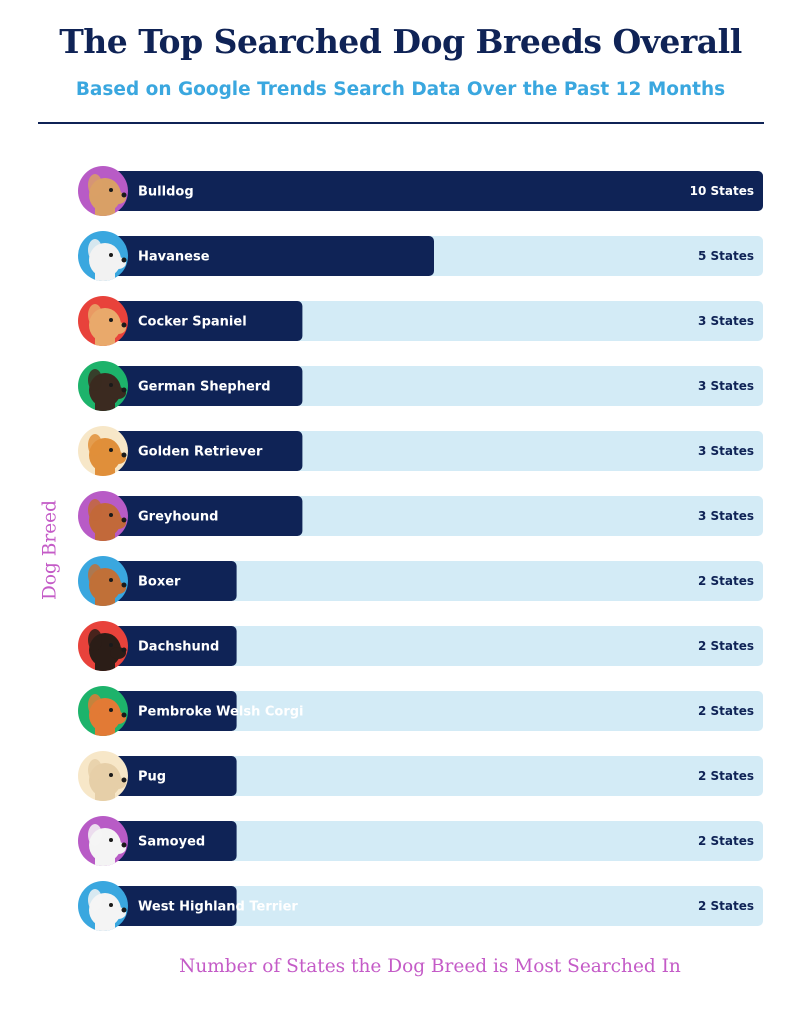 The width and height of the screenshot is (801, 1027). Describe the element at coordinates (400, 41) in the screenshot. I see `chart-title: The Top Searched Dog Breeds Overall` at that location.